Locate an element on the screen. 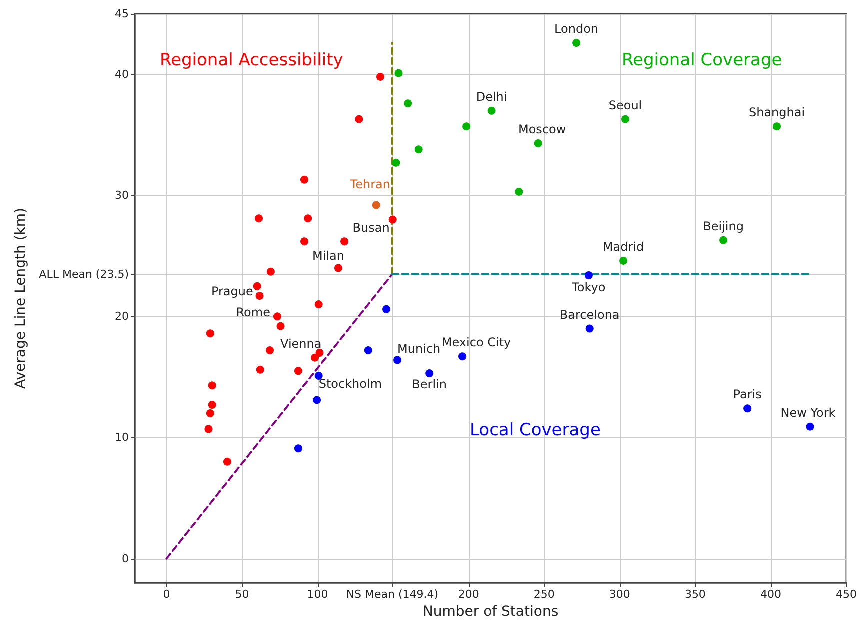 This screenshot has width=860, height=624. annotation: Busan is located at coordinates (371, 227).